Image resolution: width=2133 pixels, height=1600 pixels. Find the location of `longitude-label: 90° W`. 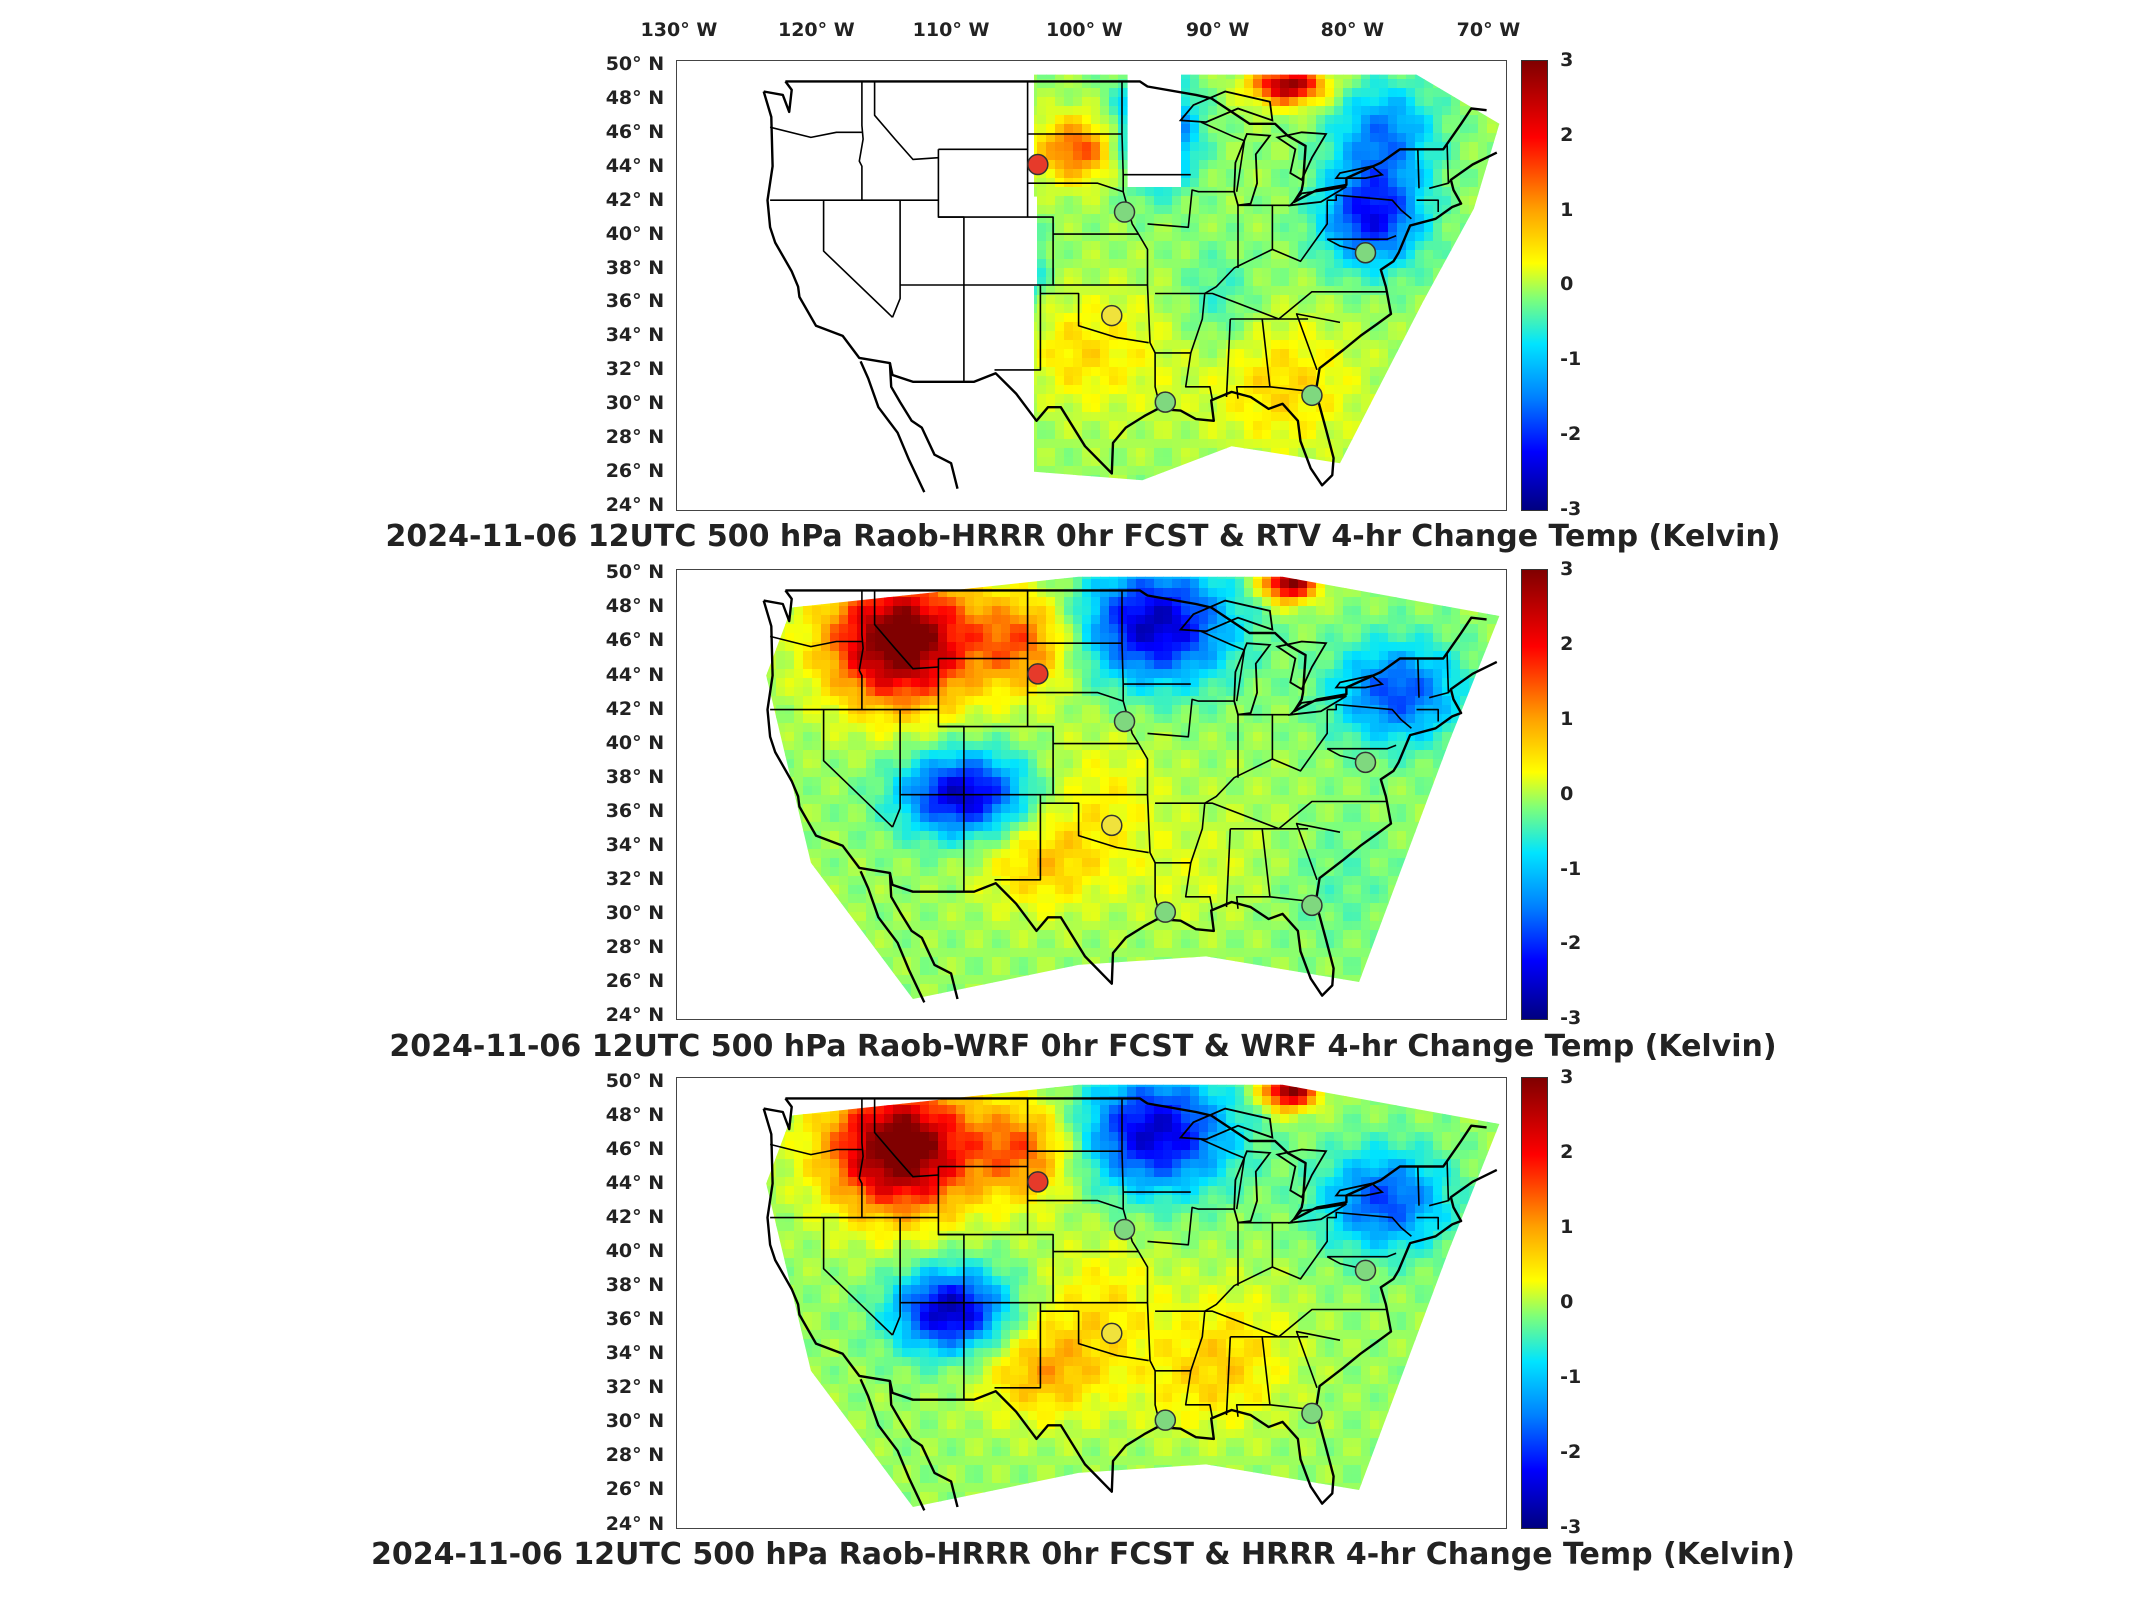

longitude-label: 90° W is located at coordinates (1217, 30).